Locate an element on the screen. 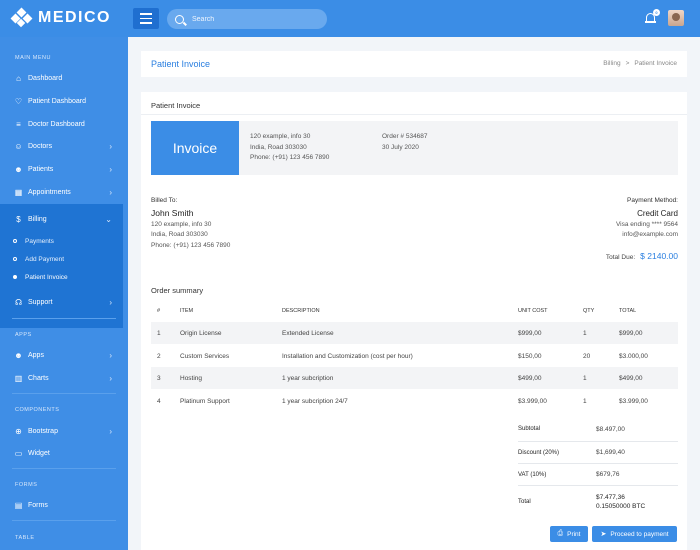  menu-toggle-button is located at coordinates (146, 18).